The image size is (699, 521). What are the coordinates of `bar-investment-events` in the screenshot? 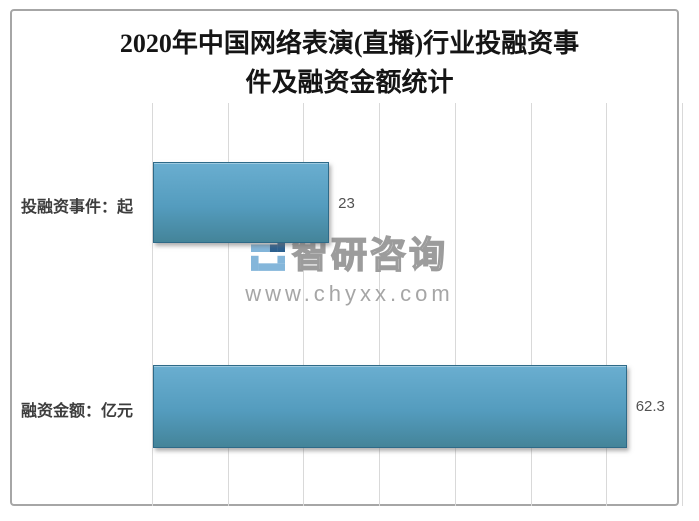 It's located at (241, 202).